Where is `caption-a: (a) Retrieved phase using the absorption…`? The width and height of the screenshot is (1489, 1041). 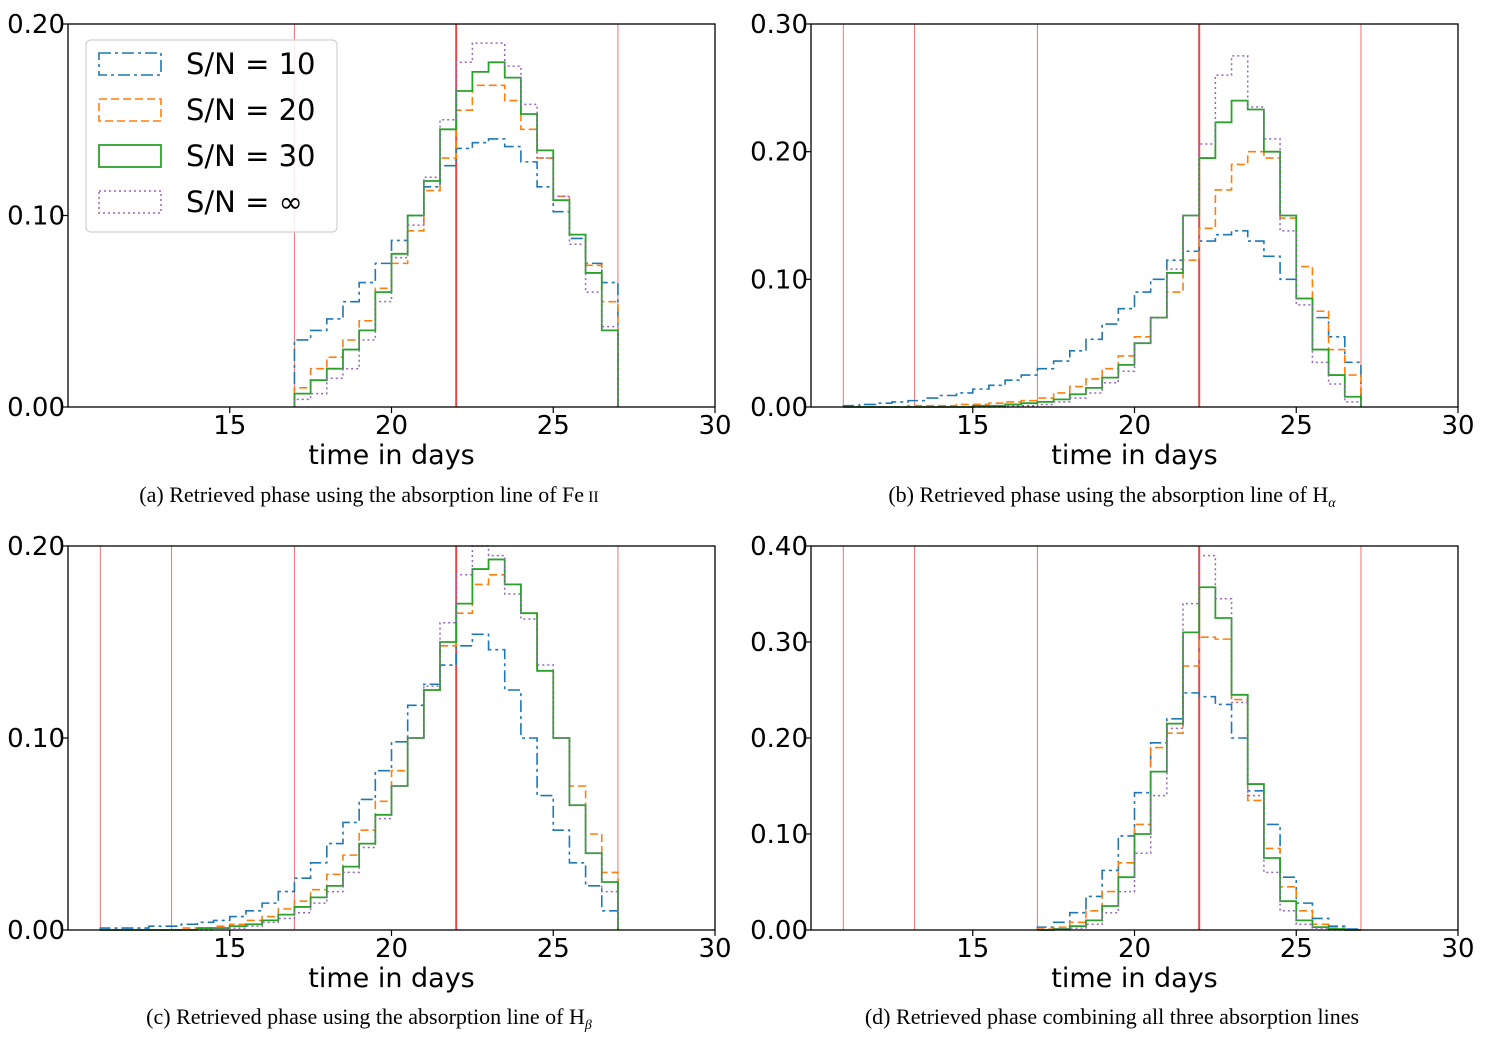
caption-a: (a) Retrieved phase using the absorption… is located at coordinates (368, 494).